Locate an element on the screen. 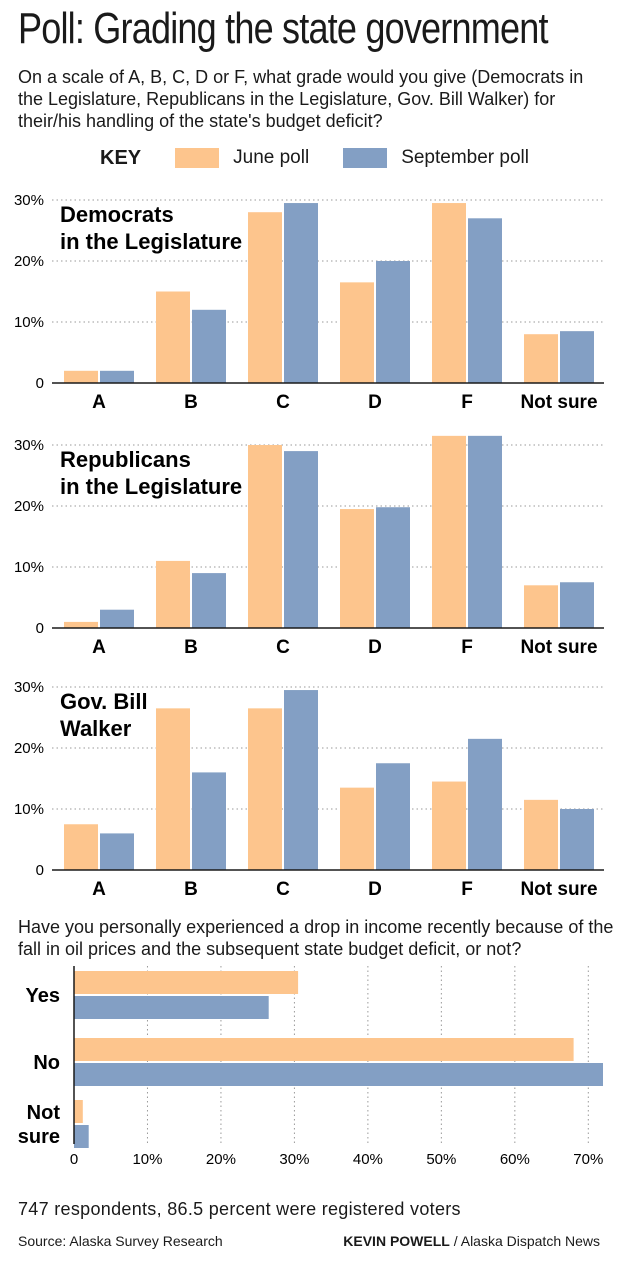 The image size is (620, 1268). democrats-category-label-d: D is located at coordinates (375, 401).